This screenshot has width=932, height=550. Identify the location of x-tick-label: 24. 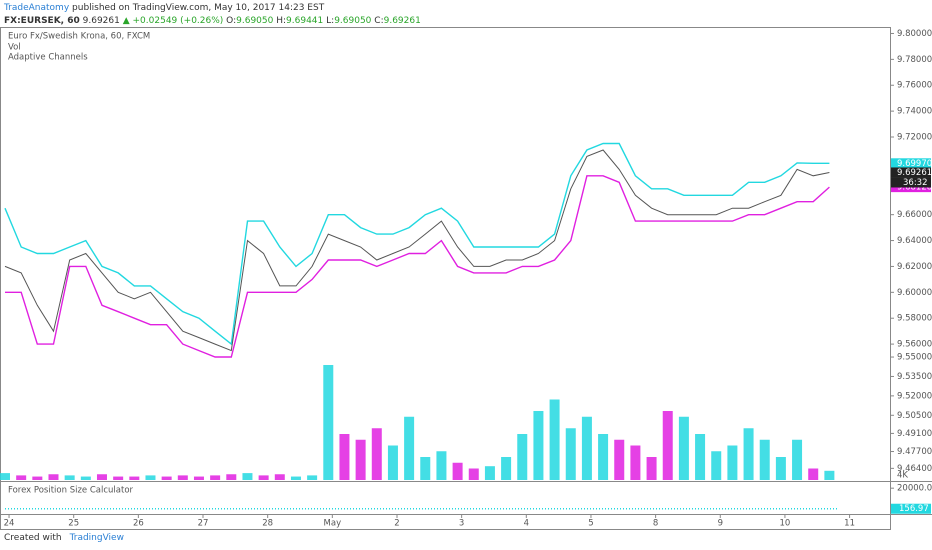
(9, 524).